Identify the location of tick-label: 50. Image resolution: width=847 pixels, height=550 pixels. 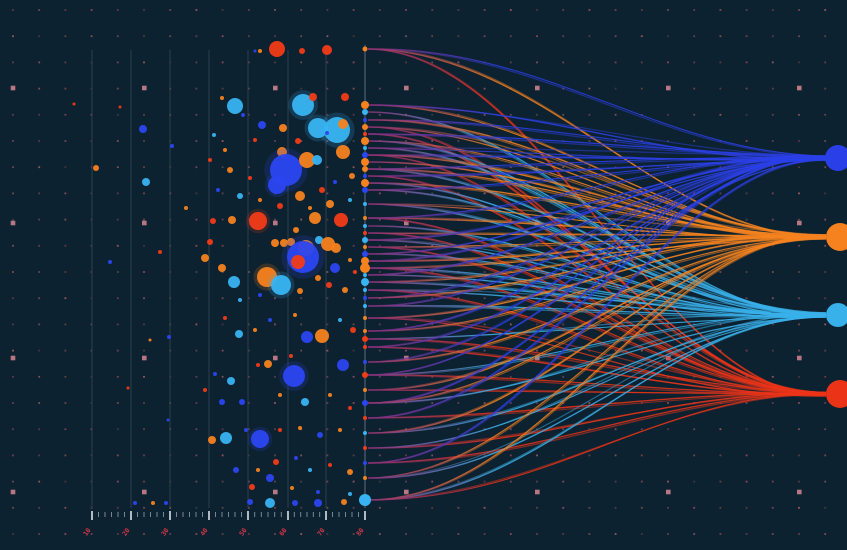
(243, 531).